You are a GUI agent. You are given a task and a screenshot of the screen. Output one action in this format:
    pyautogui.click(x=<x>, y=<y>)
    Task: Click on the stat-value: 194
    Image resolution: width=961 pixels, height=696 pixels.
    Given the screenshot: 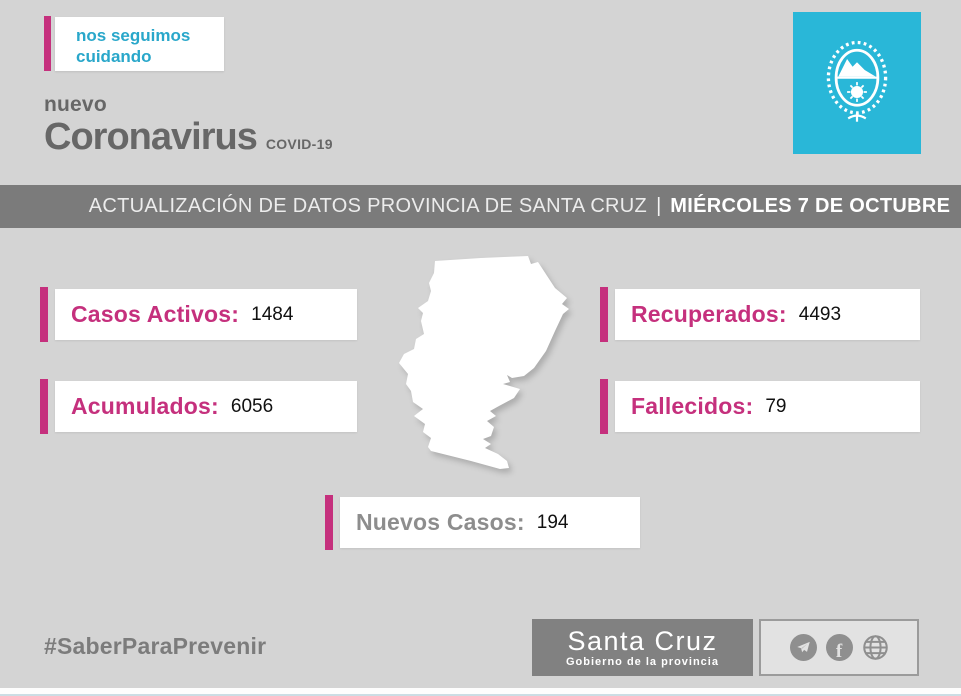 What is the action you would take?
    pyautogui.click(x=552, y=522)
    